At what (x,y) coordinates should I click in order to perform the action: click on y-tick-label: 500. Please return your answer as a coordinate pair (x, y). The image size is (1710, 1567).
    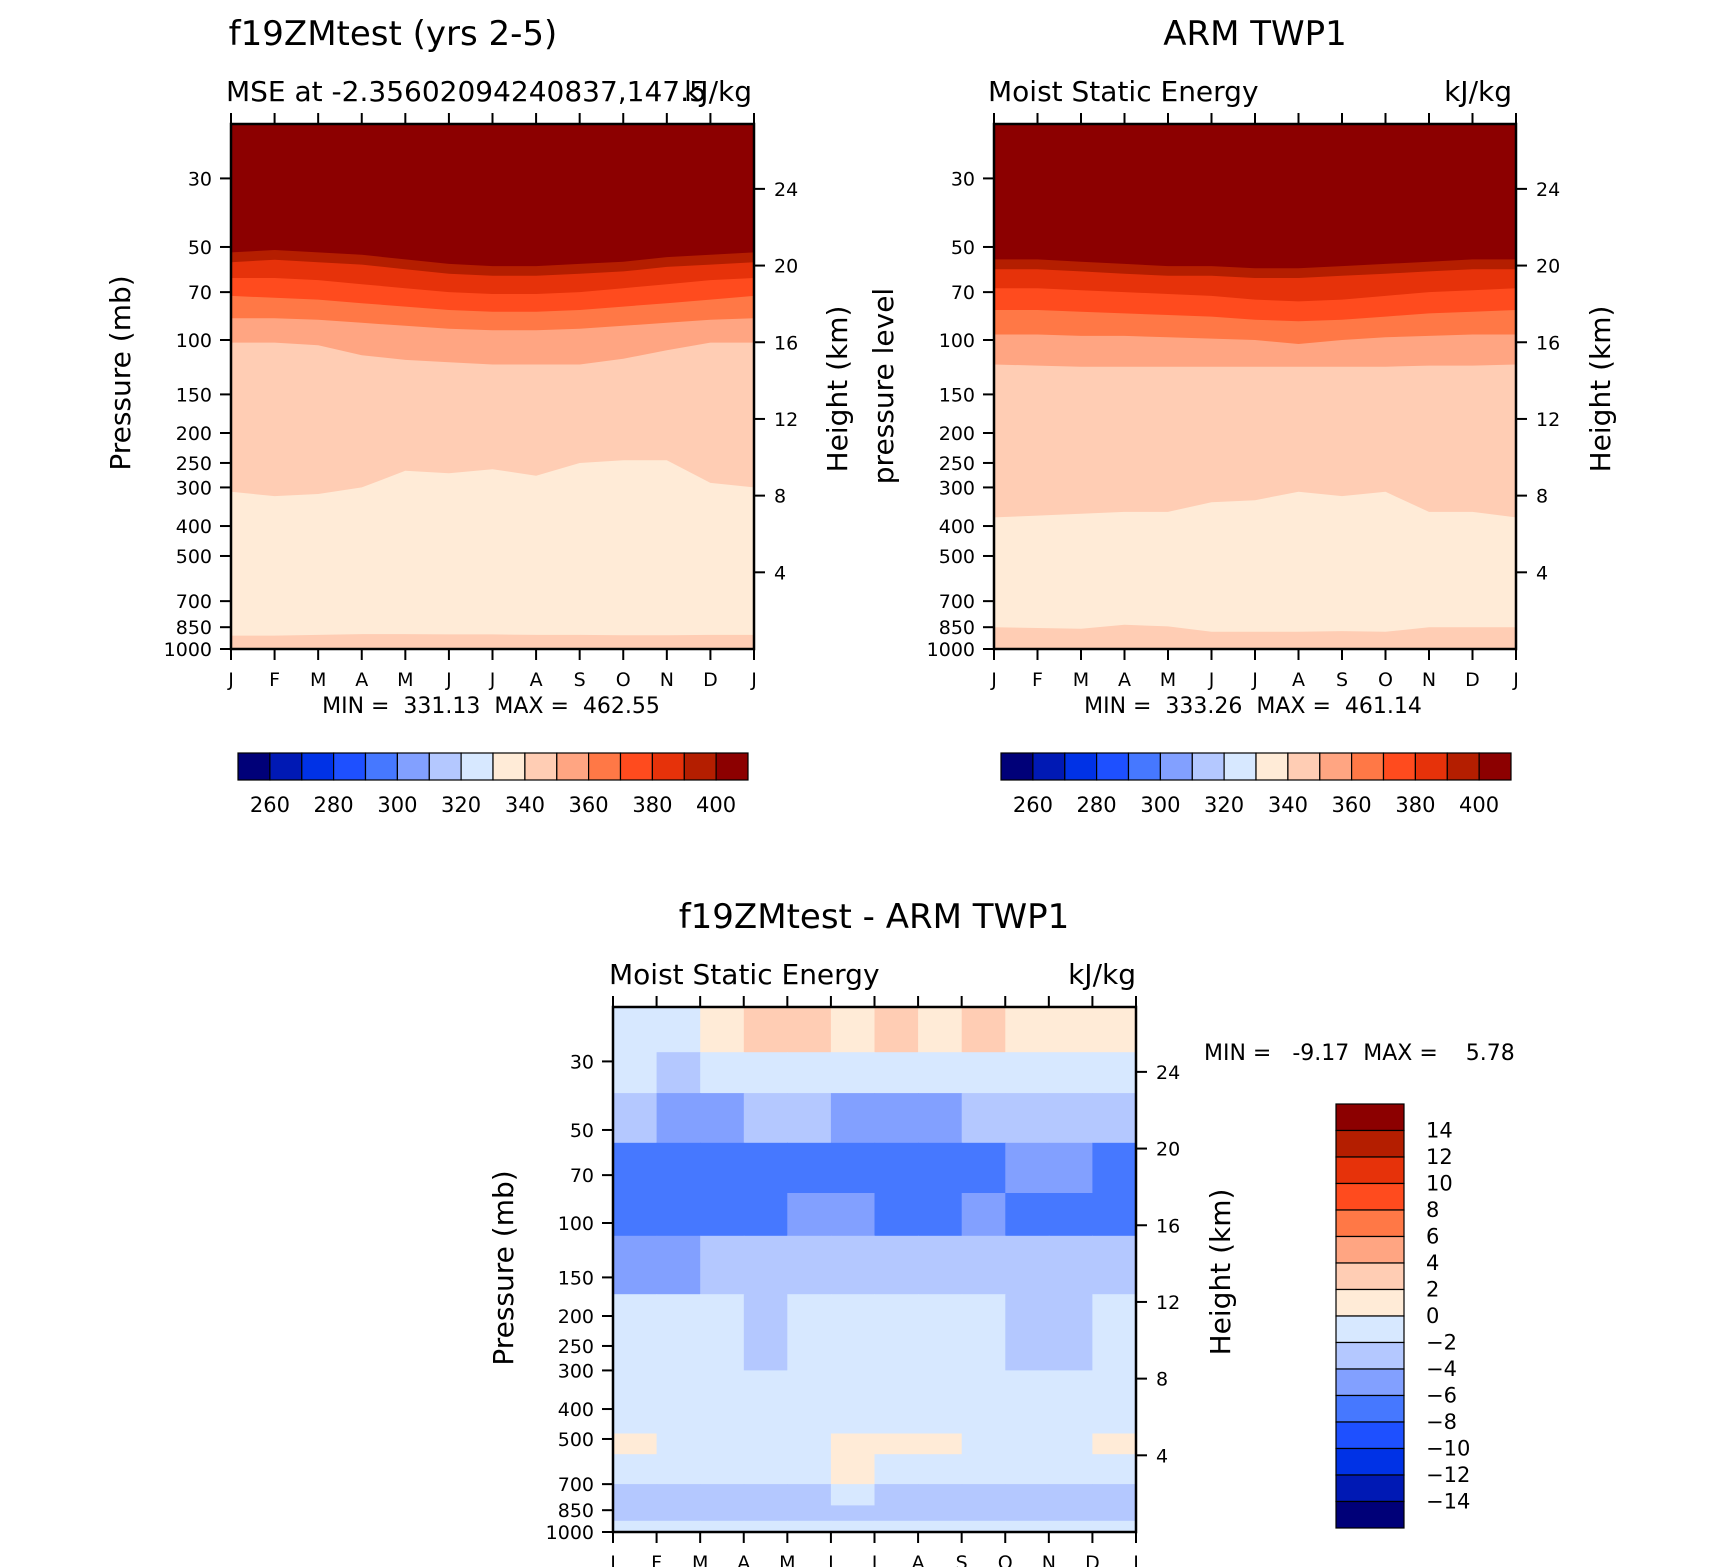
    Looking at the image, I should click on (194, 557).